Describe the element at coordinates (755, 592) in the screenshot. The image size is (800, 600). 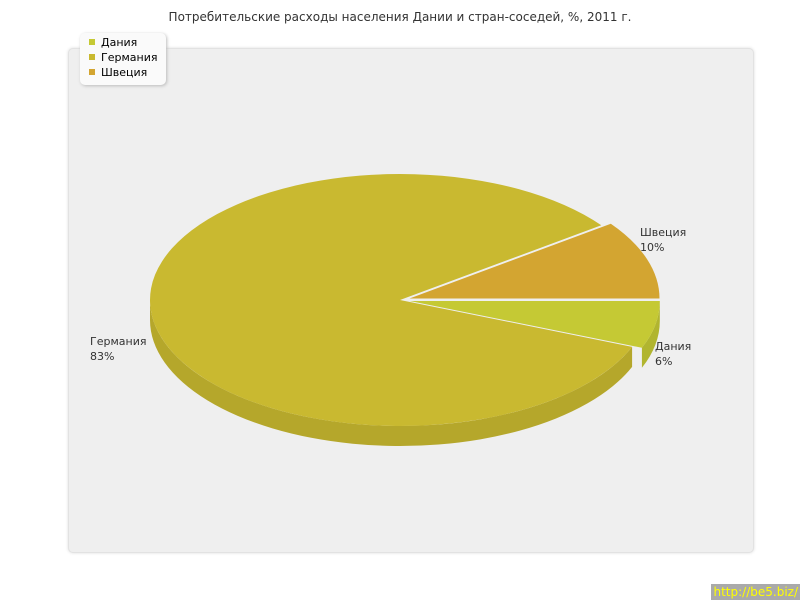
I see `watermark-link: http://be5.biz/` at that location.